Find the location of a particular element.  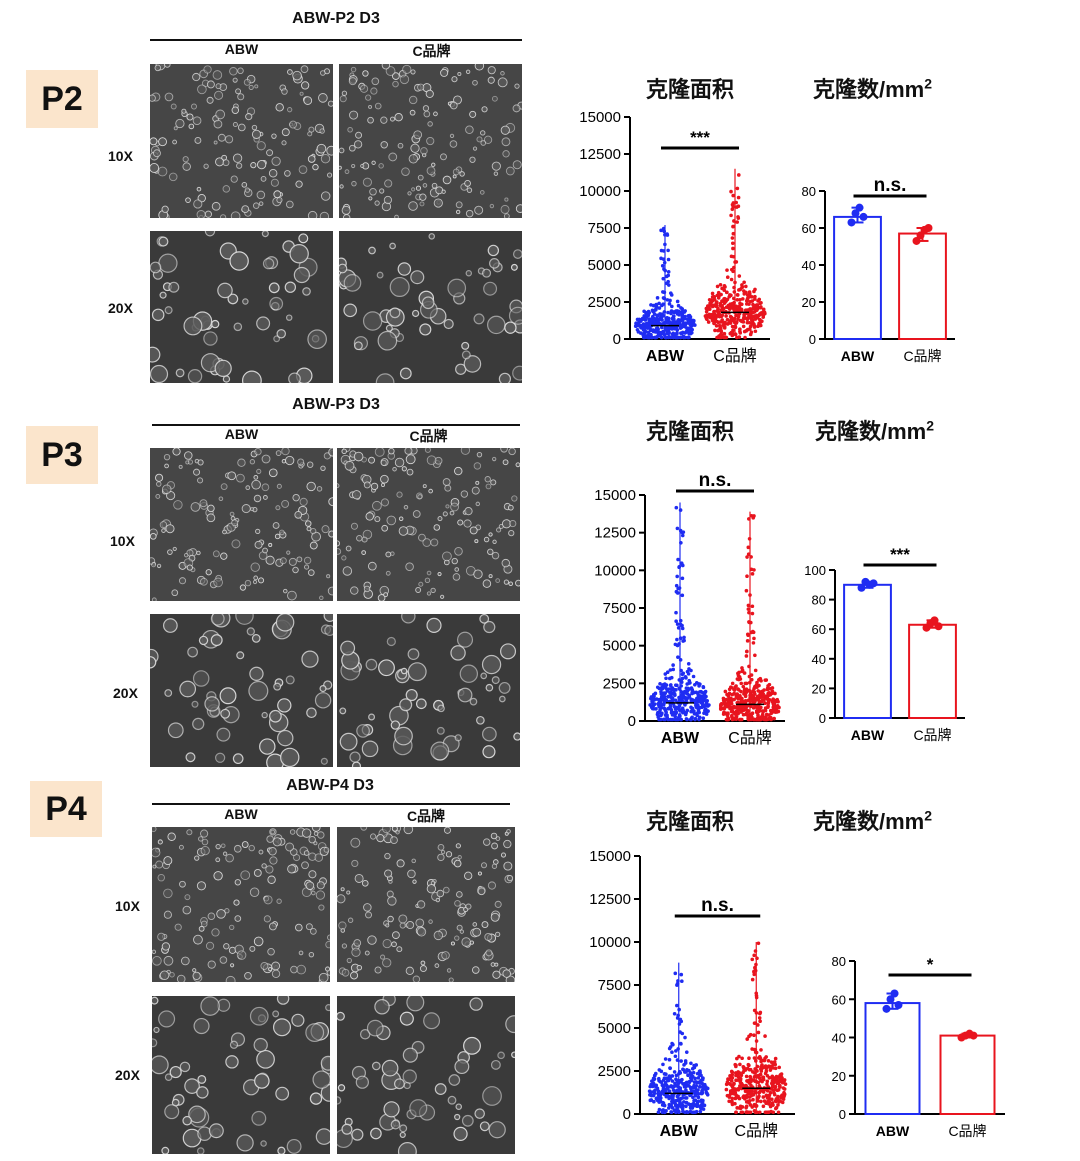

micrograph-background is located at coordinates (241, 690).